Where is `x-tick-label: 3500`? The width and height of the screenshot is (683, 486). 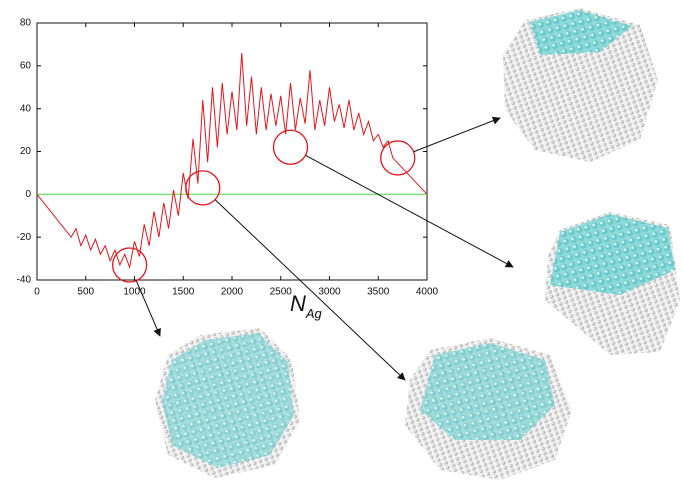 x-tick-label: 3500 is located at coordinates (378, 292).